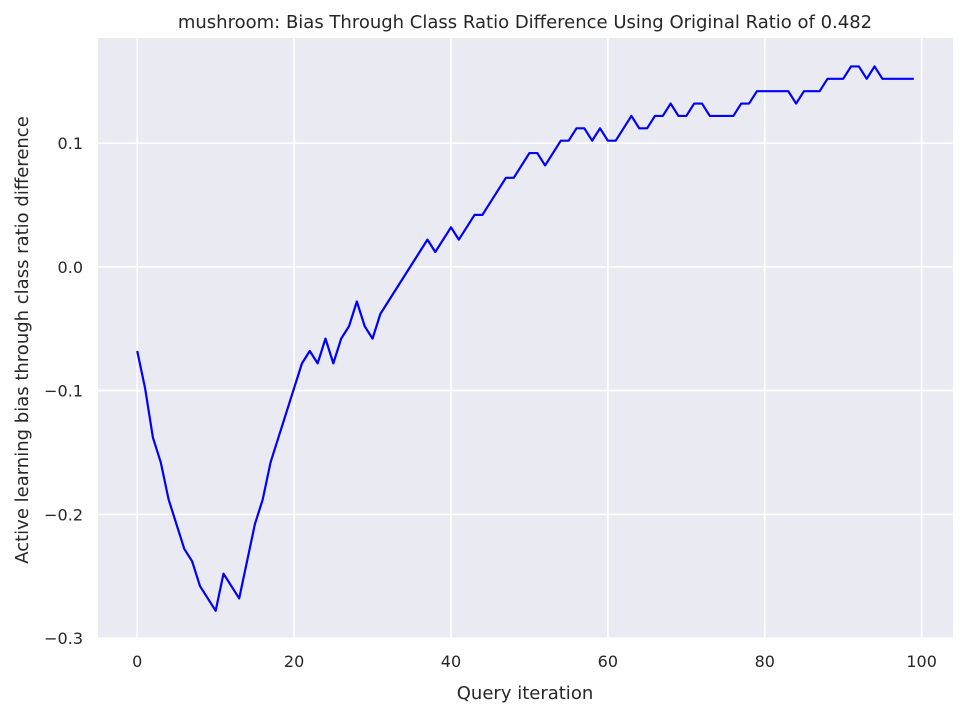 Image resolution: width=966 pixels, height=716 pixels. What do you see at coordinates (137, 661) in the screenshot?
I see `x-tick-label: 0` at bounding box center [137, 661].